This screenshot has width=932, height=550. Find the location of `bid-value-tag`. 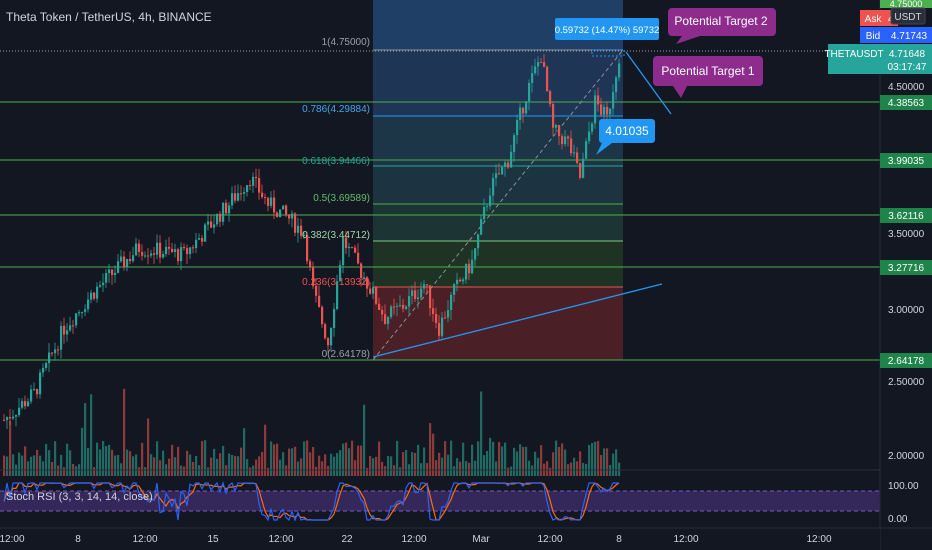

bid-value-tag is located at coordinates (909, 35).